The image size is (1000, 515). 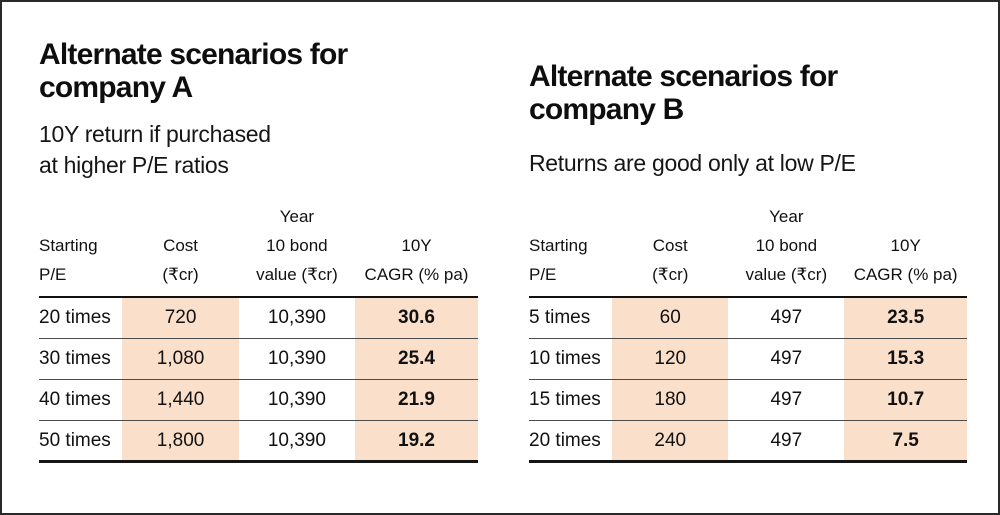 I want to click on panel-a-subtitle-line1: 10Y return if purchased, so click(x=155, y=134).